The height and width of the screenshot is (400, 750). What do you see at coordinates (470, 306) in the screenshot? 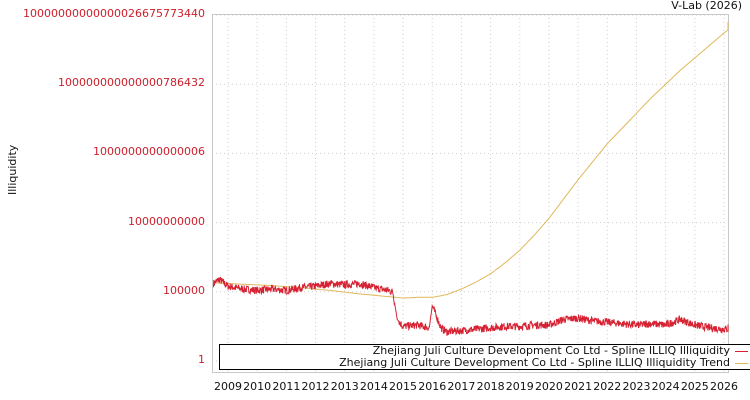
I see `illiquidity-line` at bounding box center [470, 306].